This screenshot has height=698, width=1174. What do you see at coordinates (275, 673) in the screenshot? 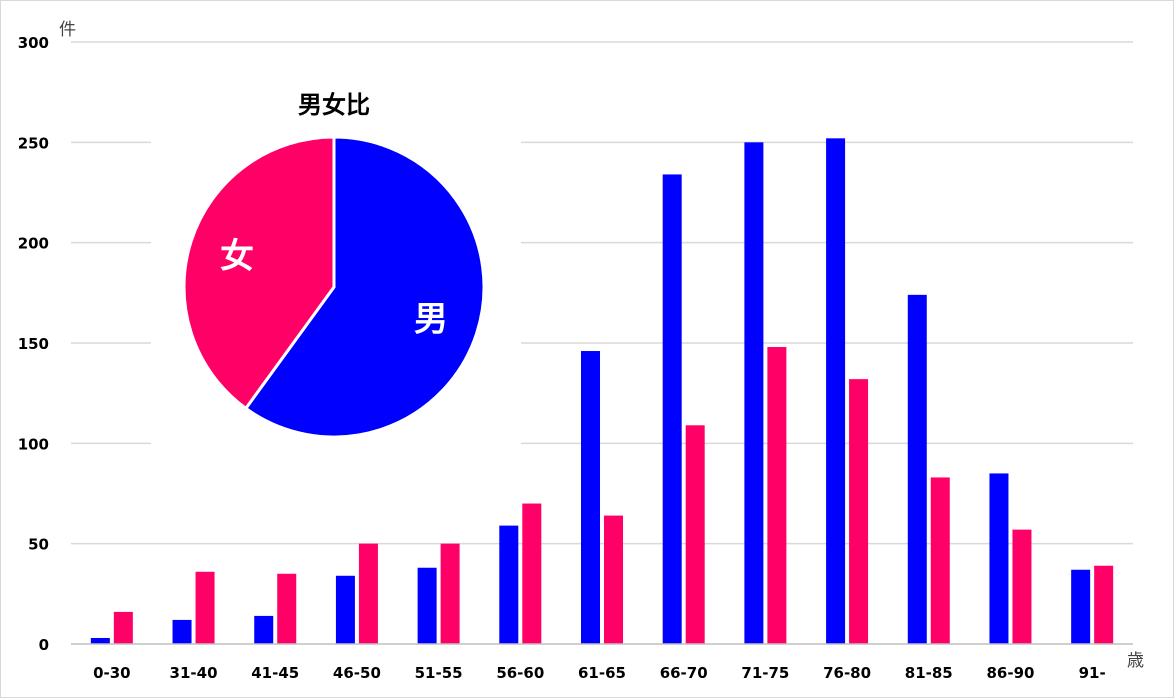
I see `x-tick-label: 41-45` at bounding box center [275, 673].